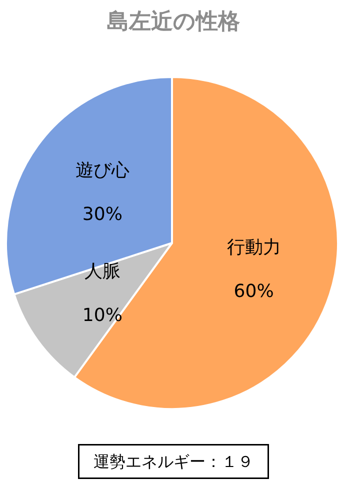 This screenshot has height=491, width=347. What do you see at coordinates (174, 22) in the screenshot?
I see `chart-title: 島左近の性格` at bounding box center [174, 22].